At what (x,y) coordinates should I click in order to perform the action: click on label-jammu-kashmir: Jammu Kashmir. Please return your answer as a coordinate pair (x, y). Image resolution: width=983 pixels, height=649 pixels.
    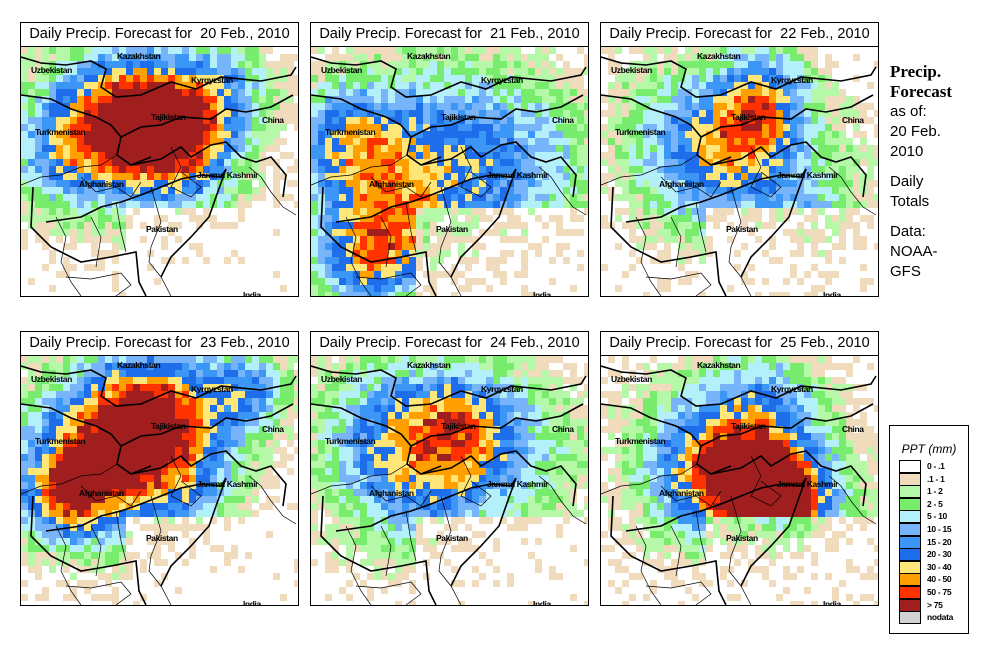
    Looking at the image, I should click on (228, 175).